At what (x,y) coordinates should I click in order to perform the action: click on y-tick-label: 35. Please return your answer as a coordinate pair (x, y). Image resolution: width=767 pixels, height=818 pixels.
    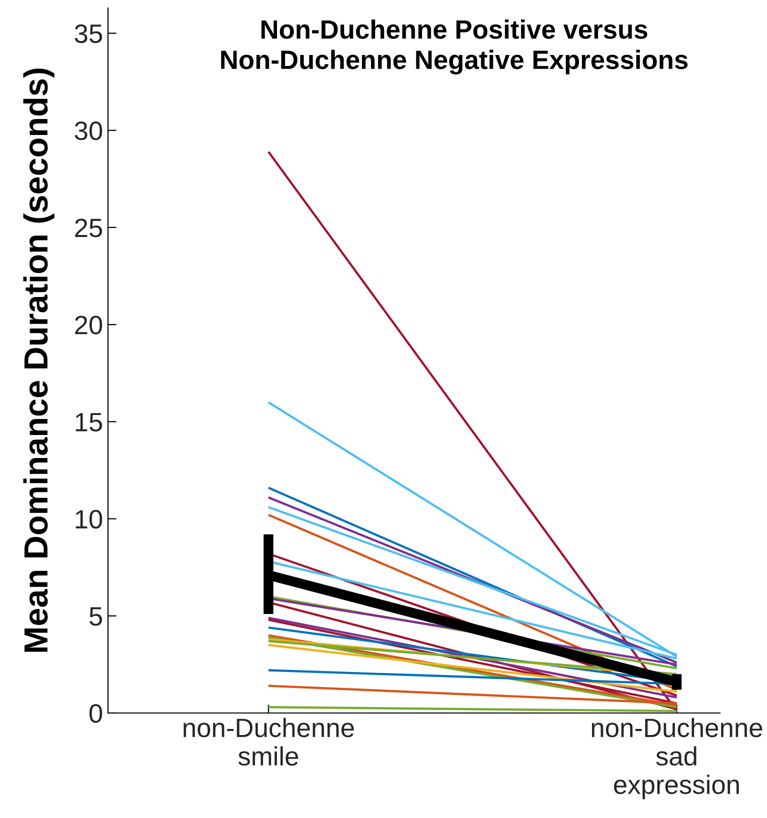
    Looking at the image, I should click on (88, 34).